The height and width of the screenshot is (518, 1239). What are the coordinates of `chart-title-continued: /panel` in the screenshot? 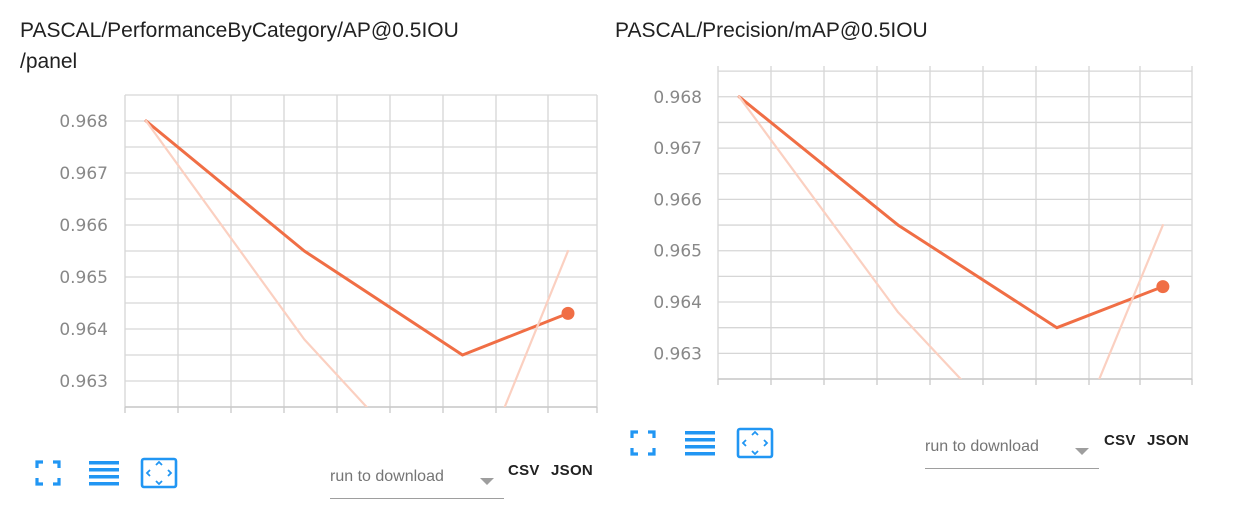 It's located at (49, 61).